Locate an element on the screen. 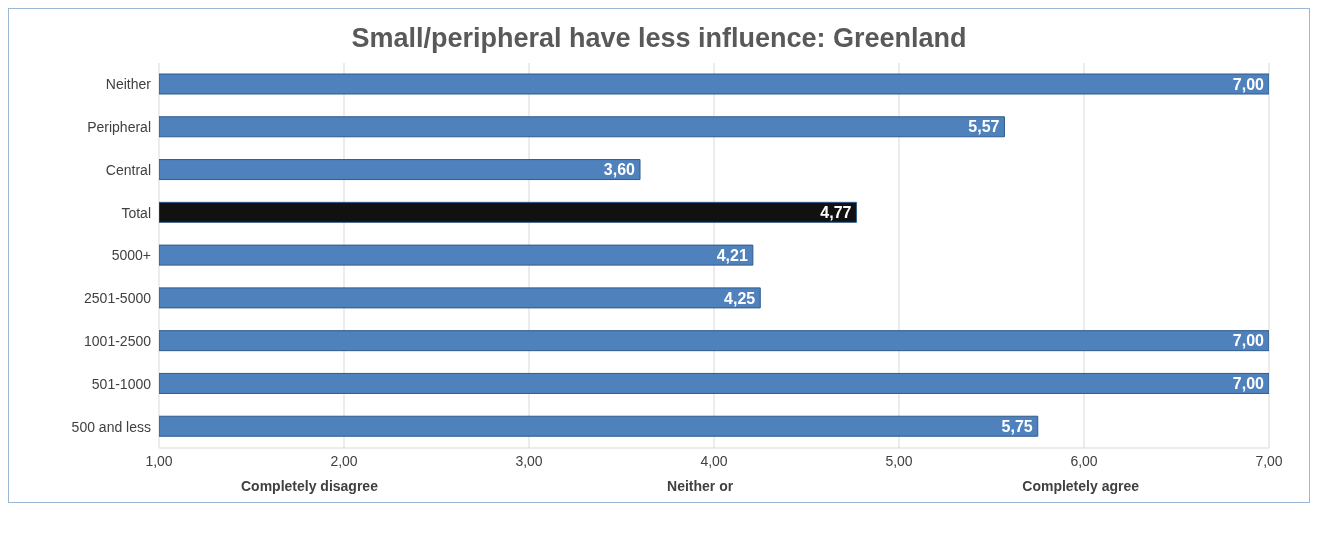 This screenshot has width=1325, height=548. text: Completely agree is located at coordinates (1080, 486).